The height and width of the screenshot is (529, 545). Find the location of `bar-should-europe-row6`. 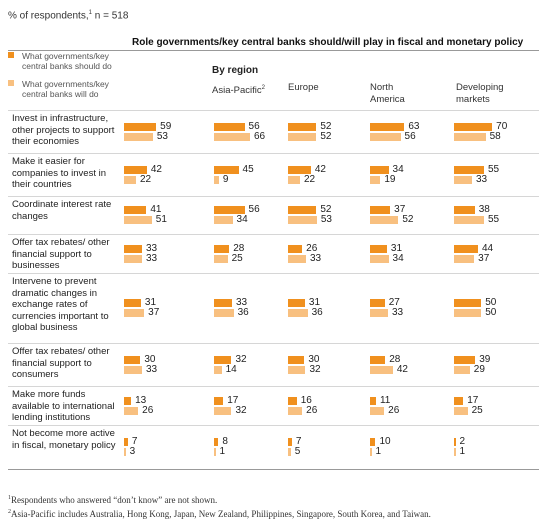

bar-should-europe-row6 is located at coordinates (296, 360).